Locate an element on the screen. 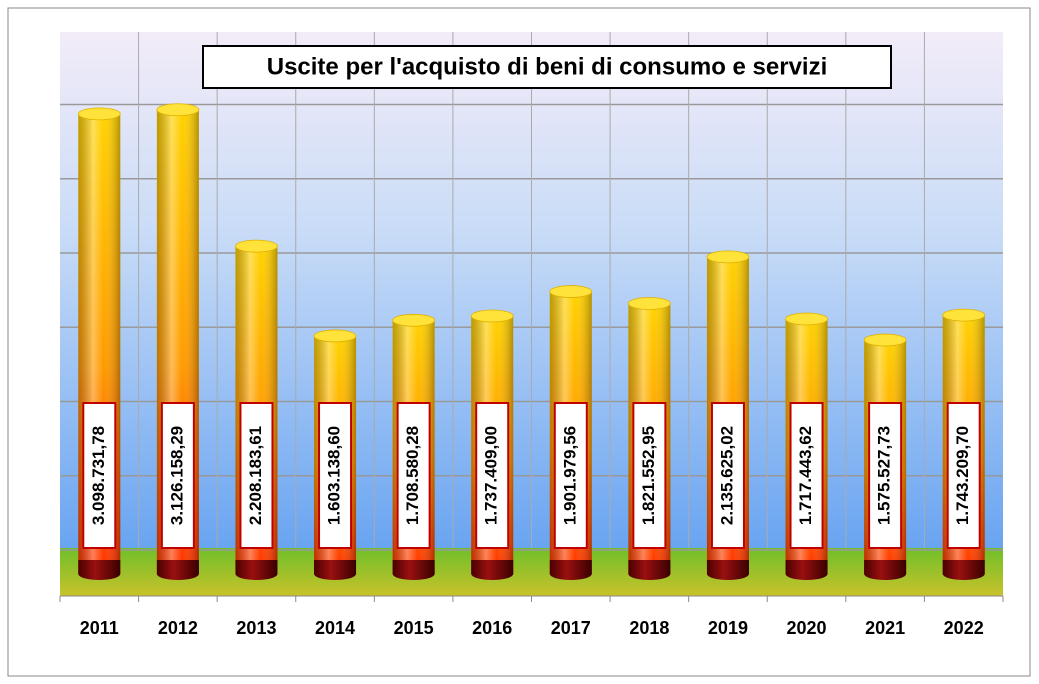  x-tick-label: 2016 is located at coordinates (492, 628).